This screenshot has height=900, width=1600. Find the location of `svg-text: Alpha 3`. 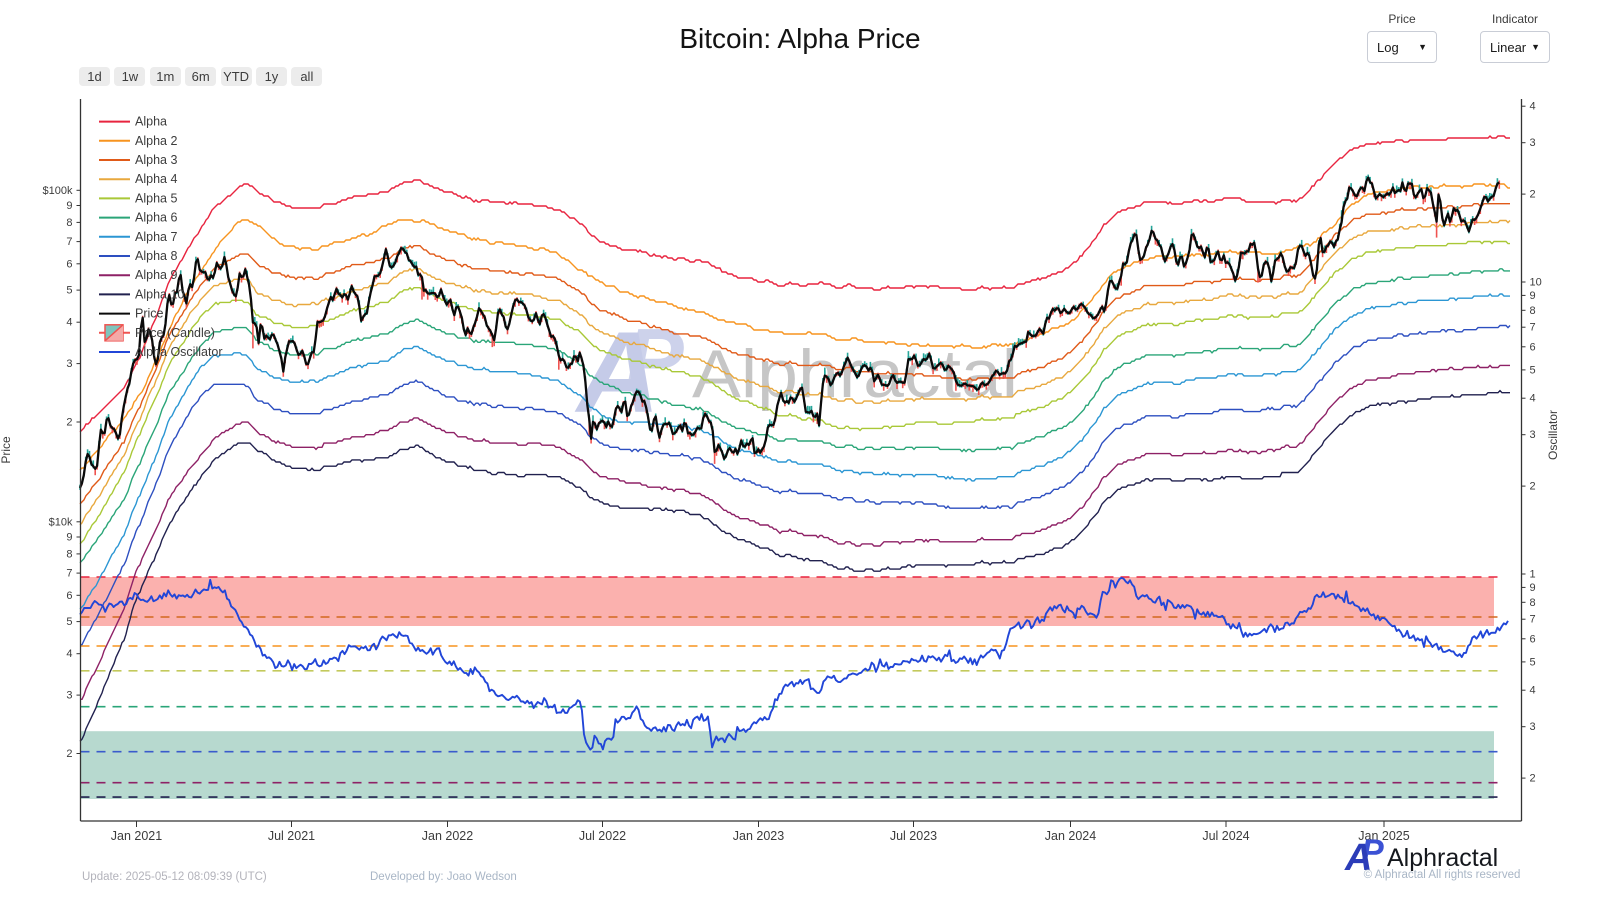

svg-text: Alpha 3 is located at coordinates (156, 160).